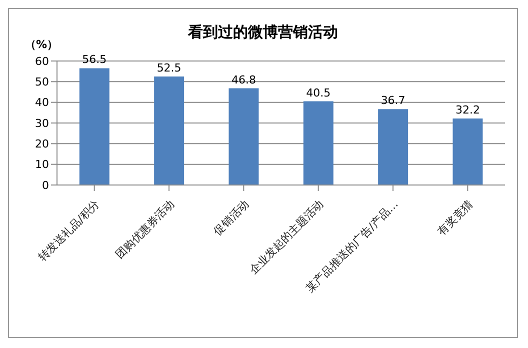 Image resolution: width=528 pixels, height=348 pixels. I want to click on y-tick-label: 60, so click(42, 61).